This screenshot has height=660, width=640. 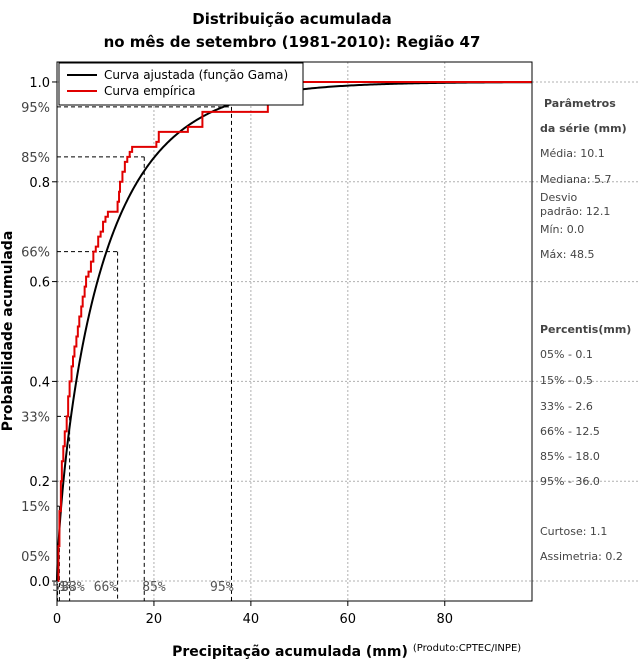 What do you see at coordinates (8, 331) in the screenshot?
I see `y-axis-title: Probabilidade acumulada` at bounding box center [8, 331].